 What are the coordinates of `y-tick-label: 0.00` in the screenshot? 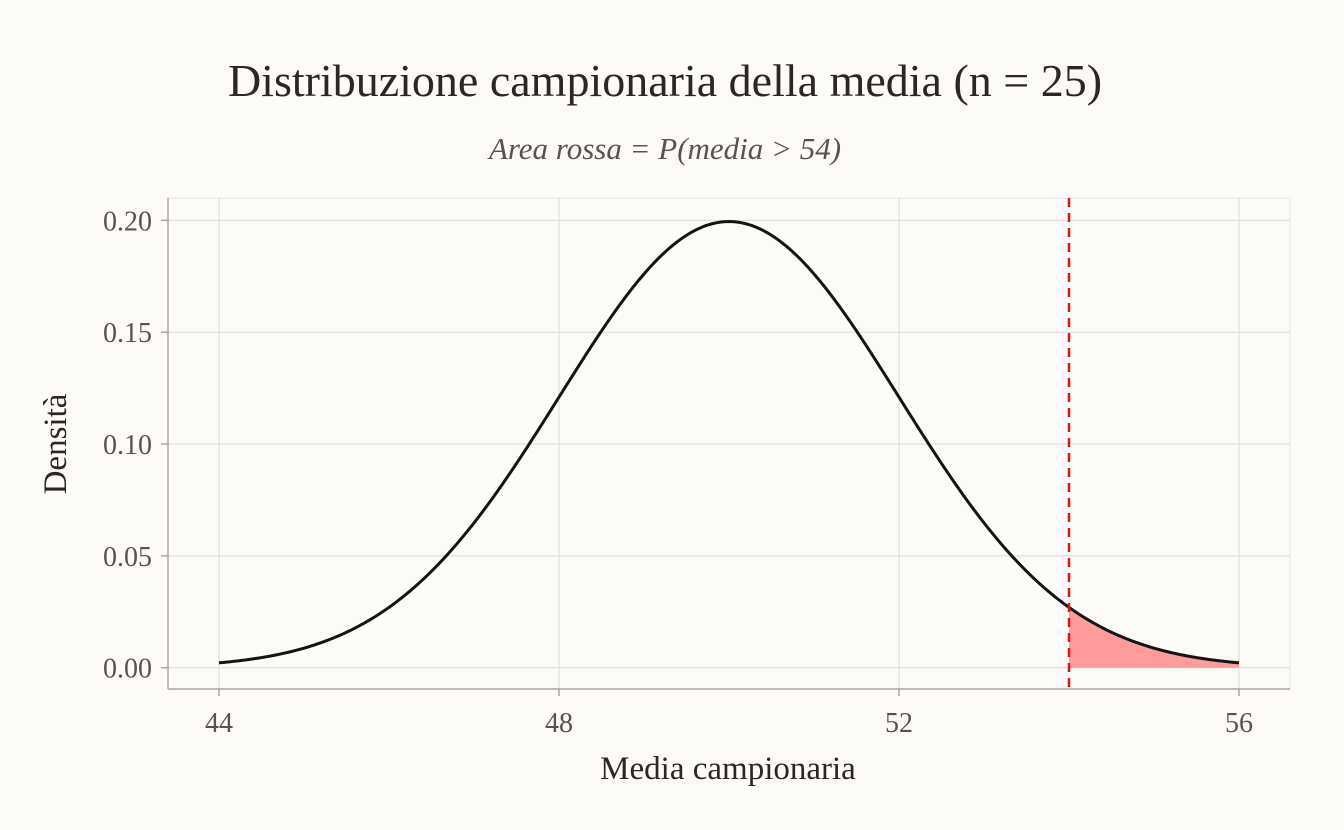 It's located at (127, 669).